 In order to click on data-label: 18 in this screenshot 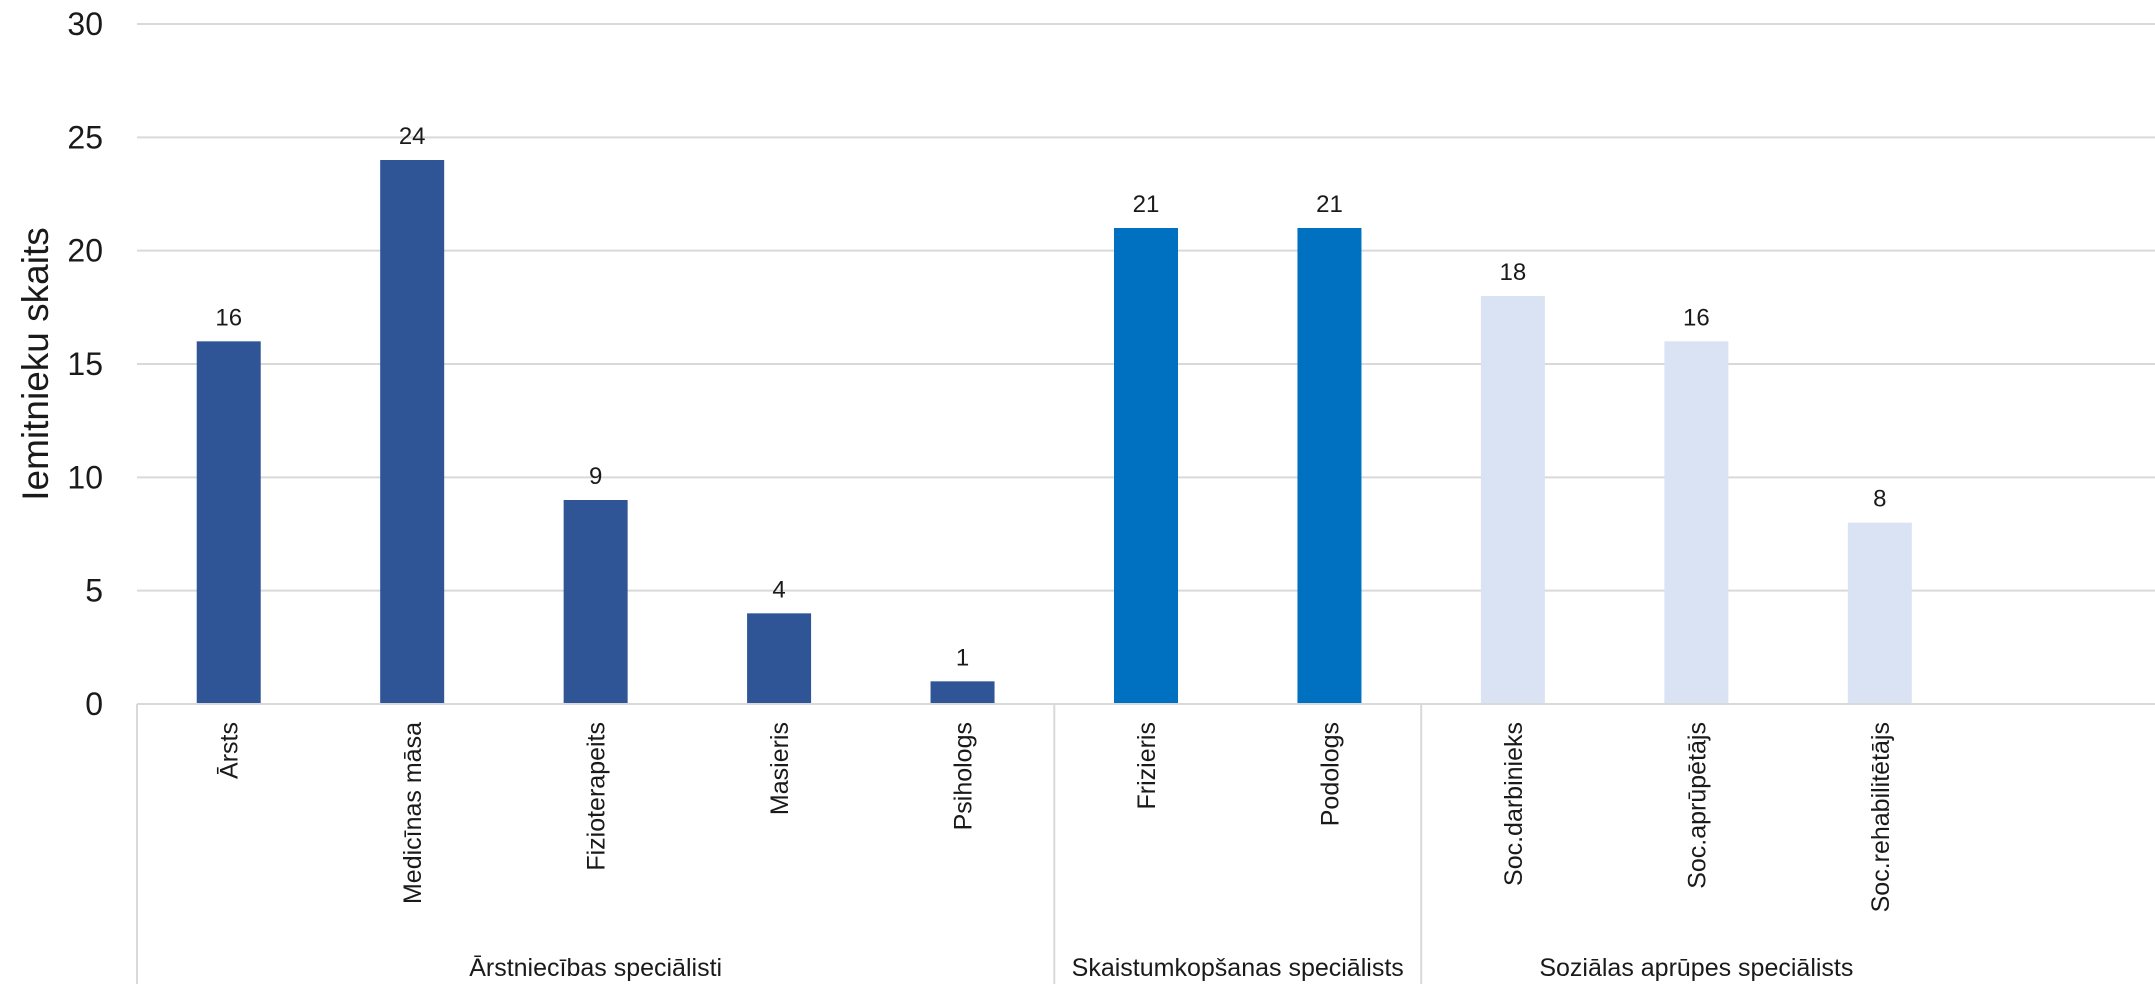, I will do `click(1513, 272)`.